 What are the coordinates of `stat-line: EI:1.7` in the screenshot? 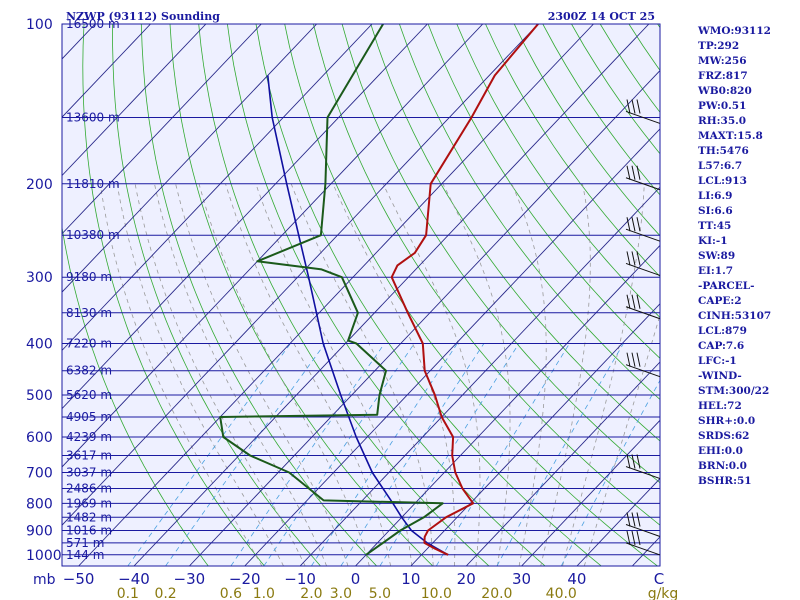 It's located at (716, 271).